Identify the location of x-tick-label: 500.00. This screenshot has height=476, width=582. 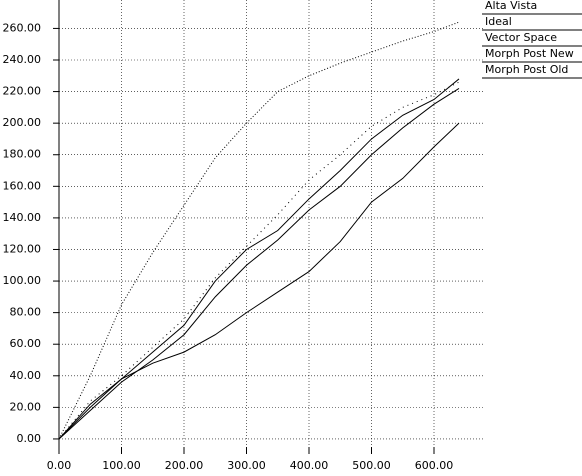
(371, 465).